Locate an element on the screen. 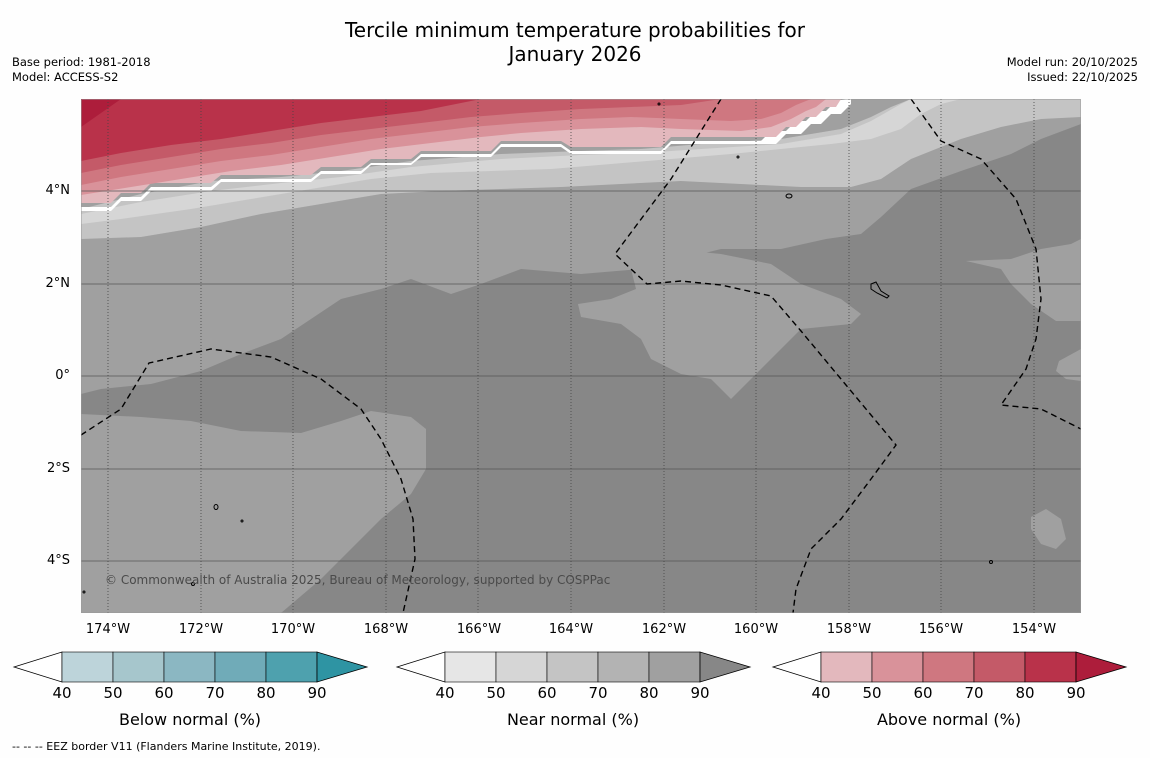 The image size is (1150, 758). colorbar-near-normal is located at coordinates (573, 667).